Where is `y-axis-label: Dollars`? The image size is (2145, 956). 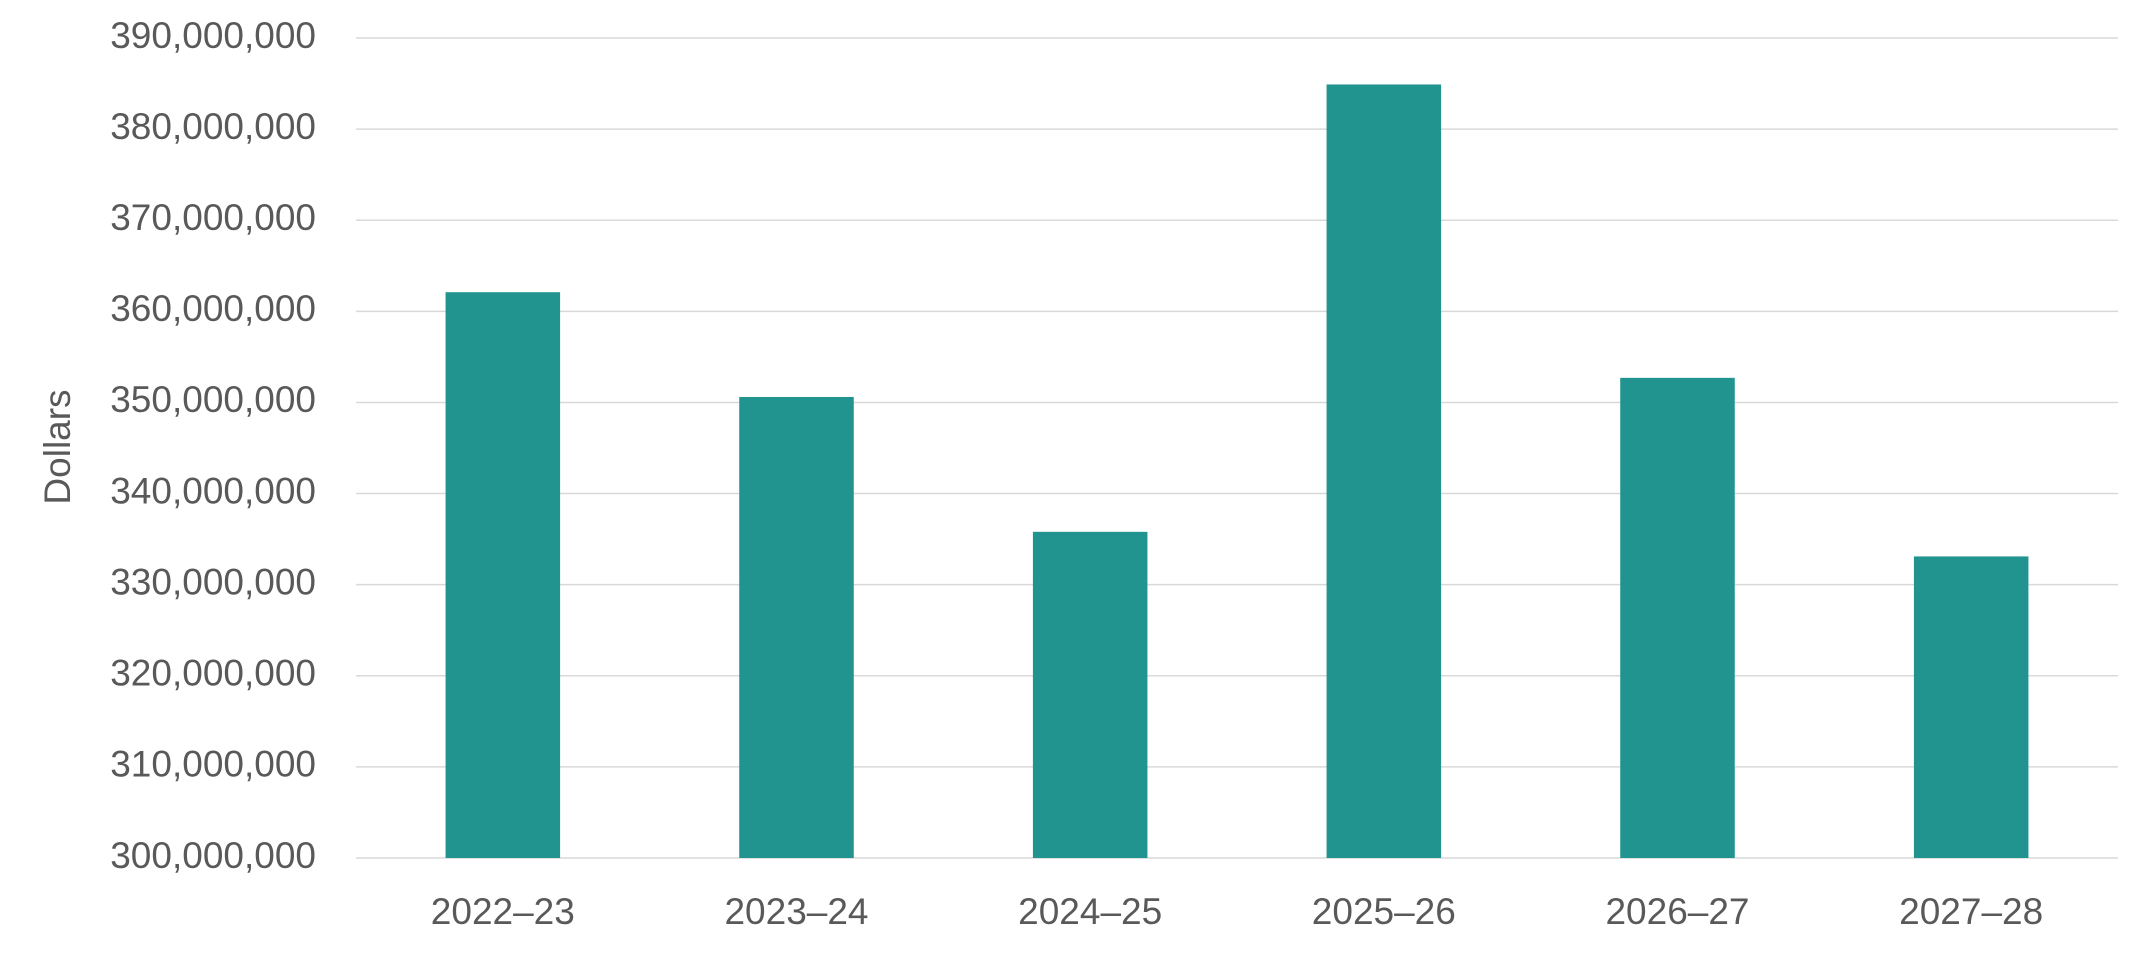
y-axis-label: Dollars is located at coordinates (57, 446).